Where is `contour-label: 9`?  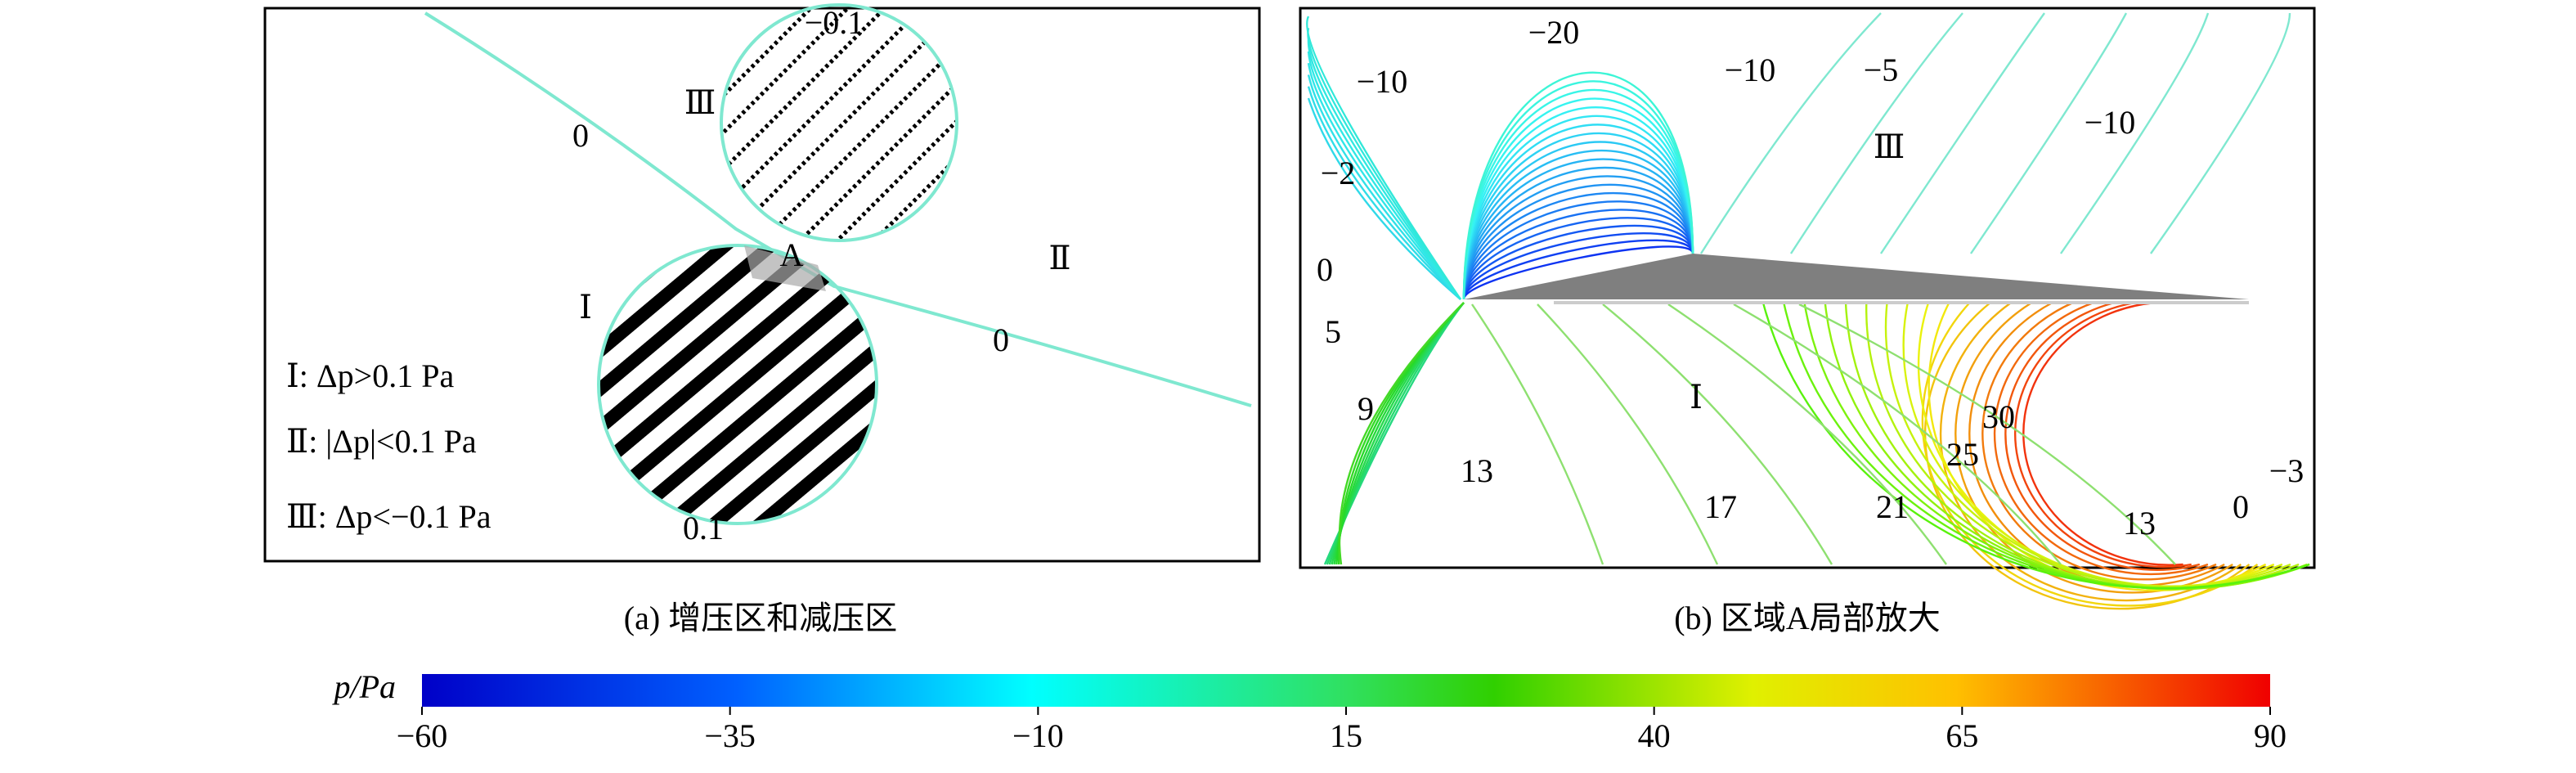 contour-label: 9 is located at coordinates (1366, 409).